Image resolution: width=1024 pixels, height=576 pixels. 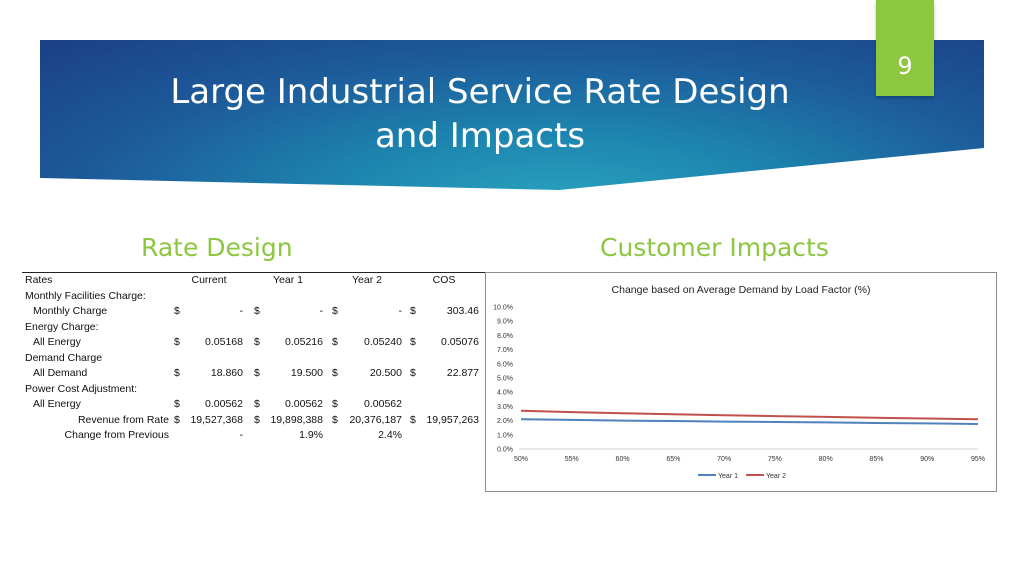 What do you see at coordinates (480, 92) in the screenshot?
I see `title-line-1: Large Industrial Service Rate Design` at bounding box center [480, 92].